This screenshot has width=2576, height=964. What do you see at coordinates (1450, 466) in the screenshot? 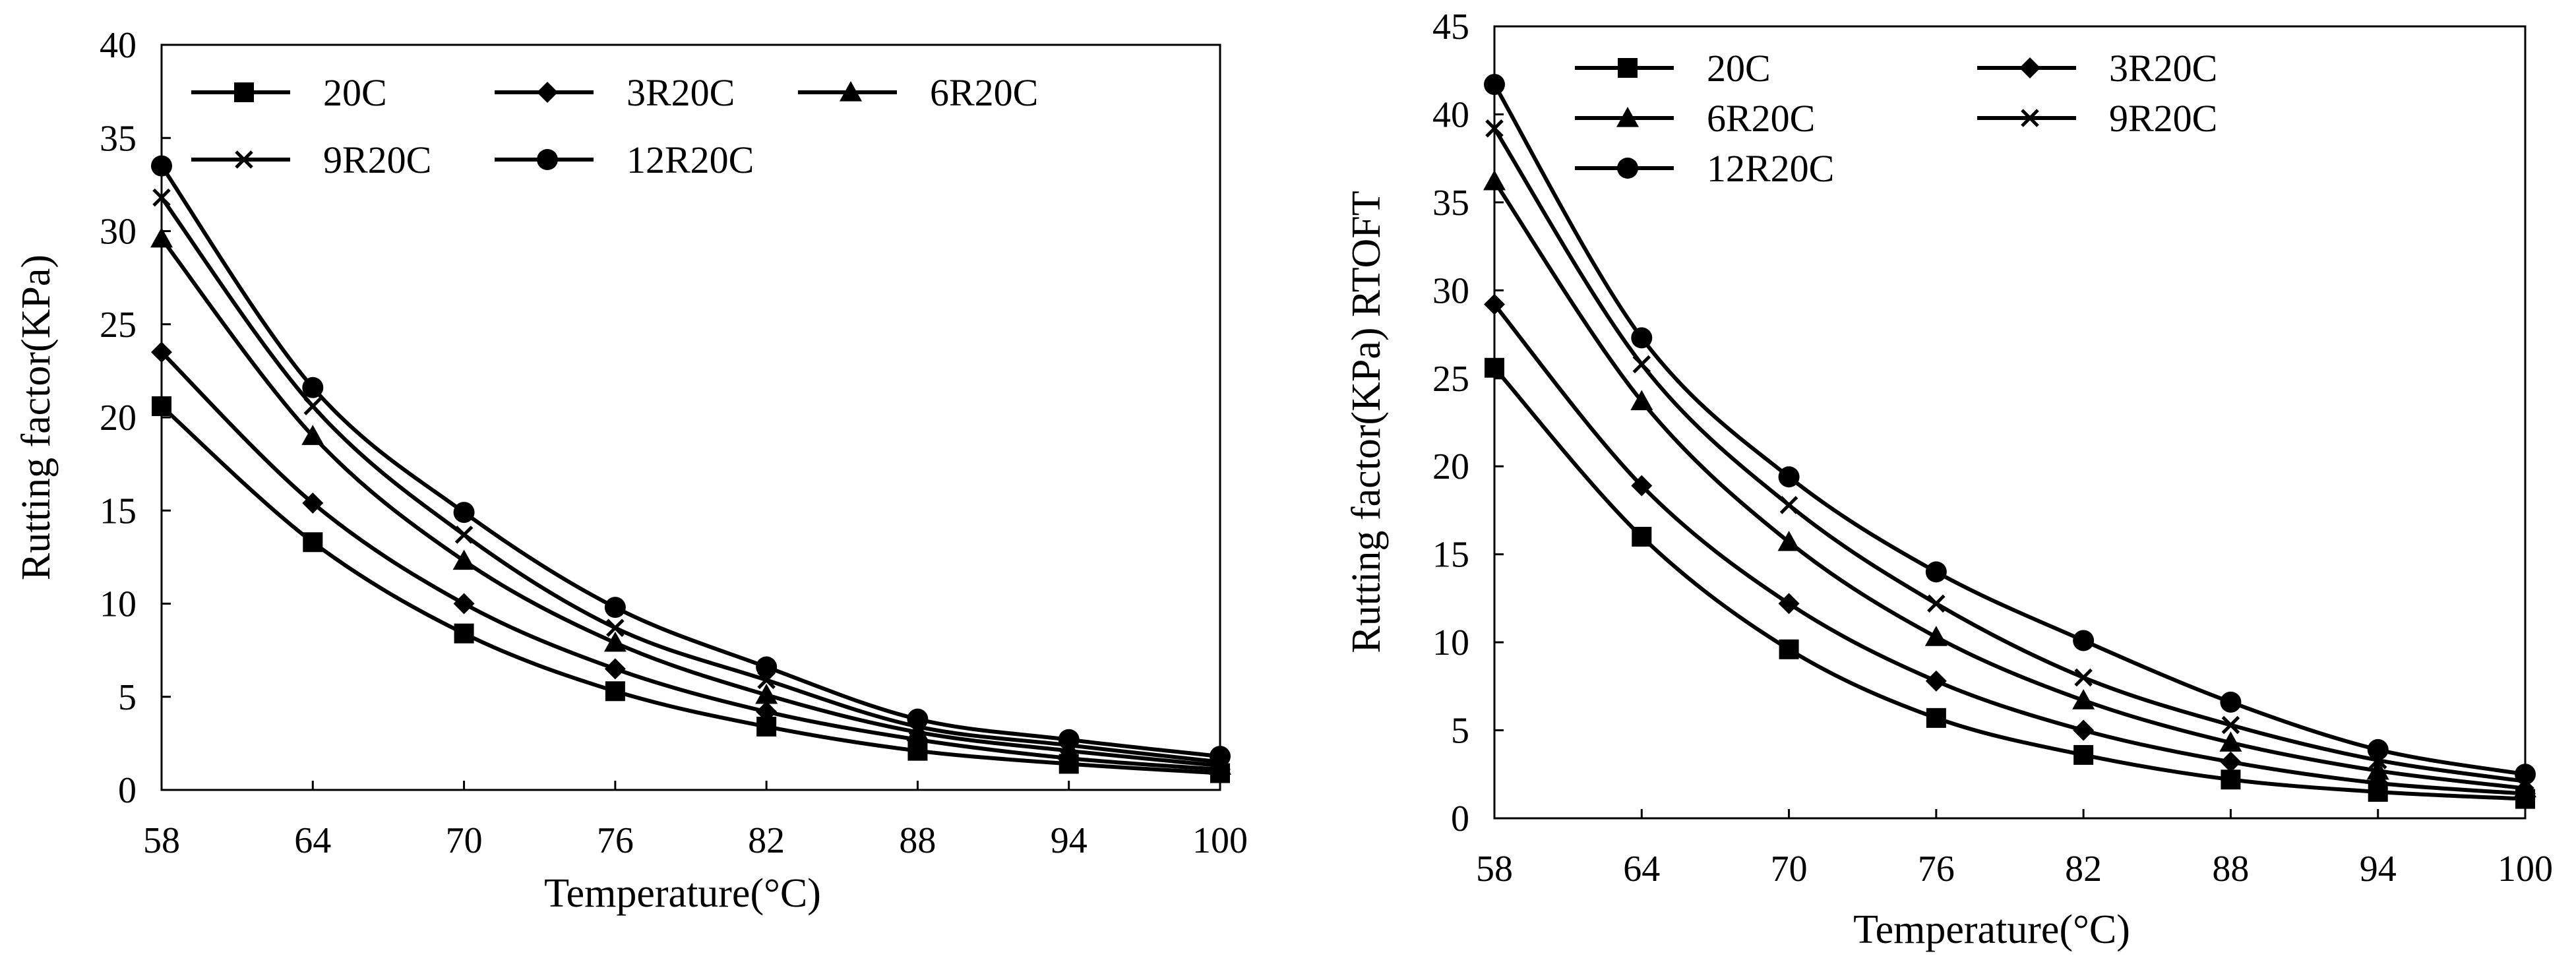
I see `y-tick-label: 20` at bounding box center [1450, 466].